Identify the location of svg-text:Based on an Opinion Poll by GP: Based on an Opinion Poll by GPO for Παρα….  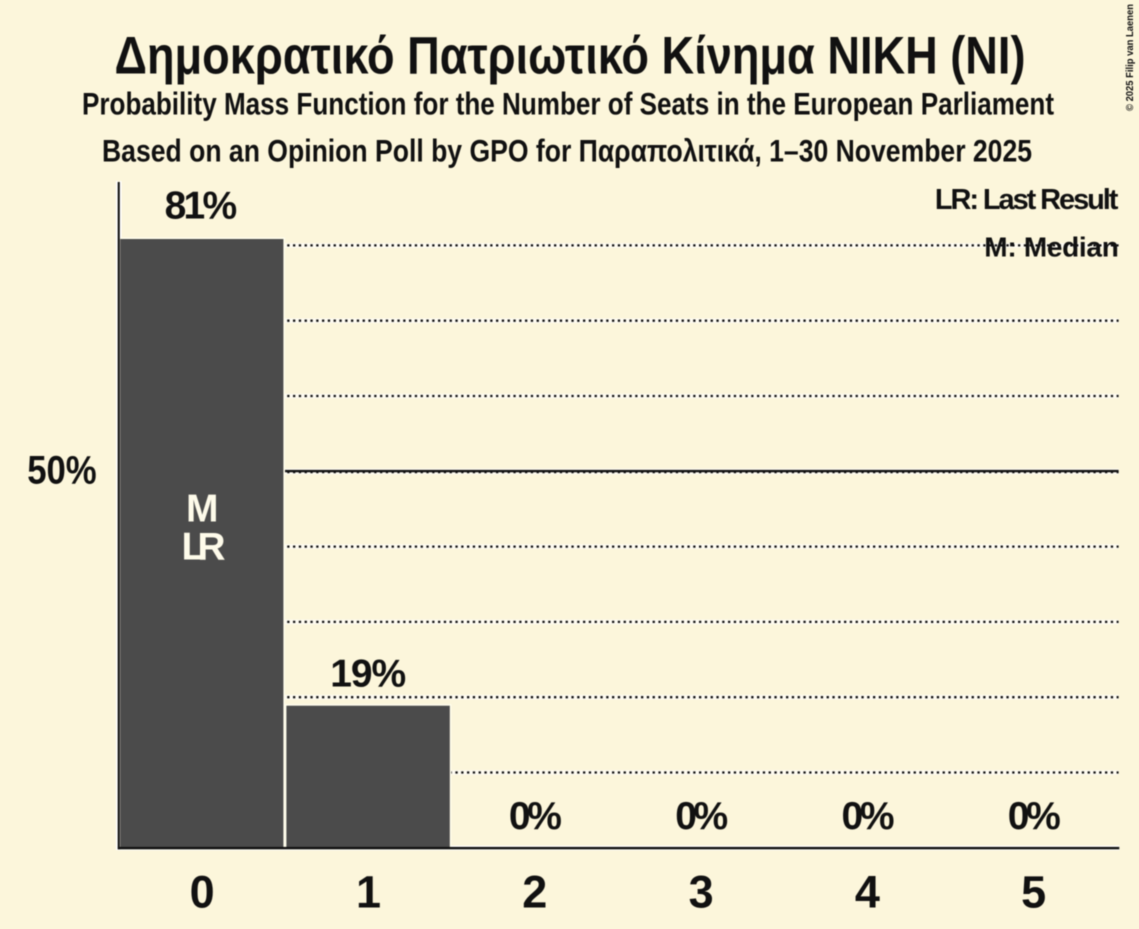
(567, 151).